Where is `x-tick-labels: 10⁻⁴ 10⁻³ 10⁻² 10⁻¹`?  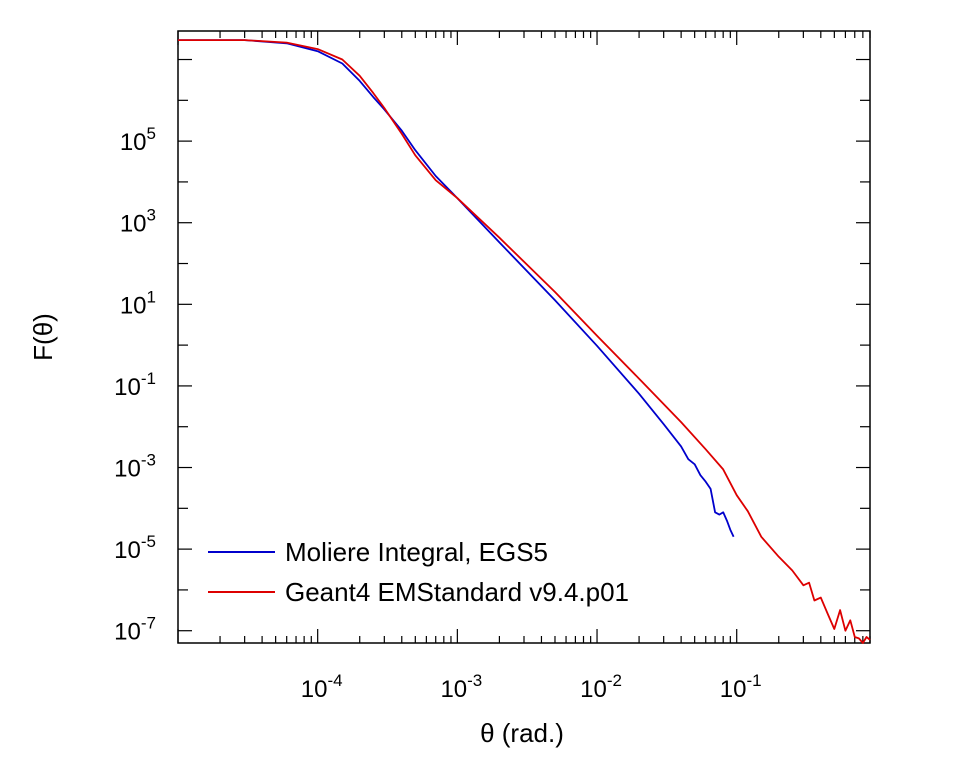 x-tick-labels: 10⁻⁴ 10⁻³ 10⁻² 10⁻¹ is located at coordinates (531, 687).